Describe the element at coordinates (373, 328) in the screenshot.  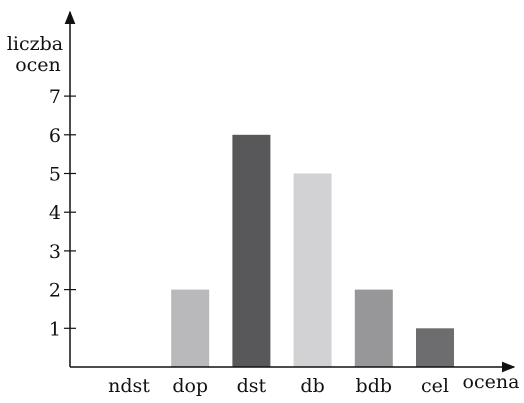
I see `bar-bdb` at that location.